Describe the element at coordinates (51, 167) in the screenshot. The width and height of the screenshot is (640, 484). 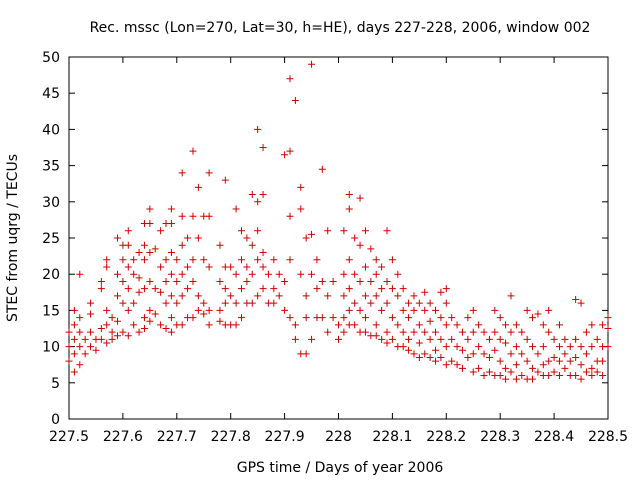
I see `y-tick-label: 35` at that location.